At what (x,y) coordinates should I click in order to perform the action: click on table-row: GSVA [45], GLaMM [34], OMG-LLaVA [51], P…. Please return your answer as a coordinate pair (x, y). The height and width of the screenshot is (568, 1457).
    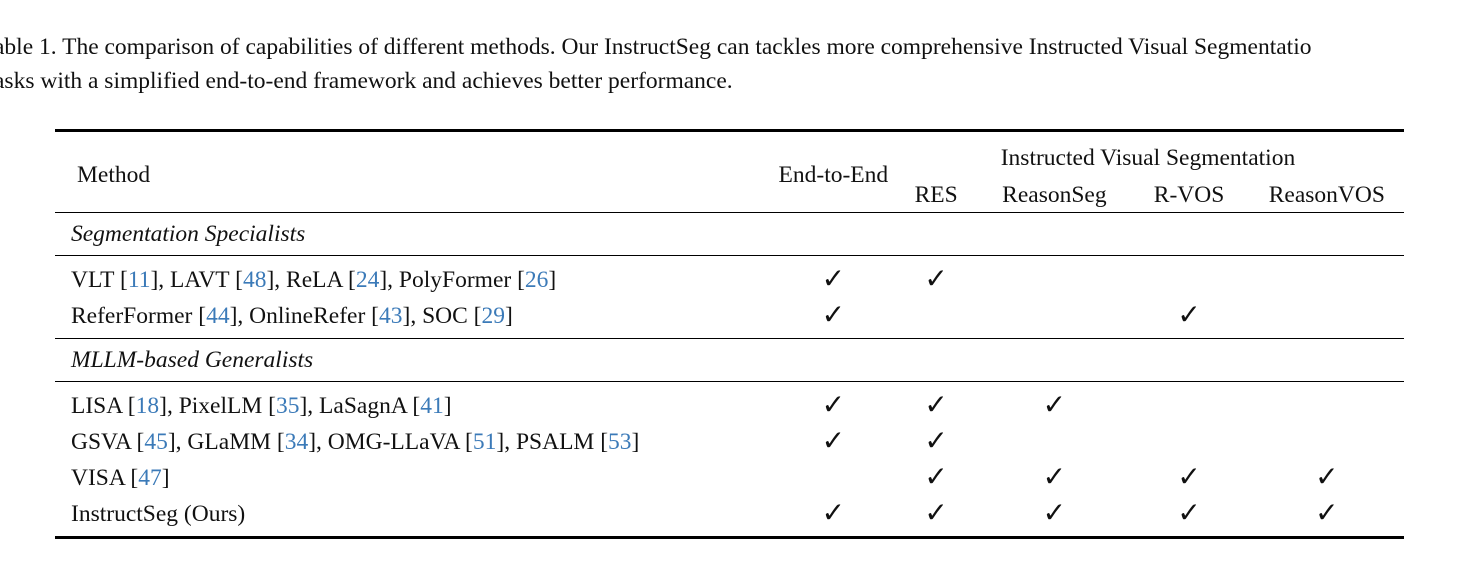
    Looking at the image, I should click on (729, 442).